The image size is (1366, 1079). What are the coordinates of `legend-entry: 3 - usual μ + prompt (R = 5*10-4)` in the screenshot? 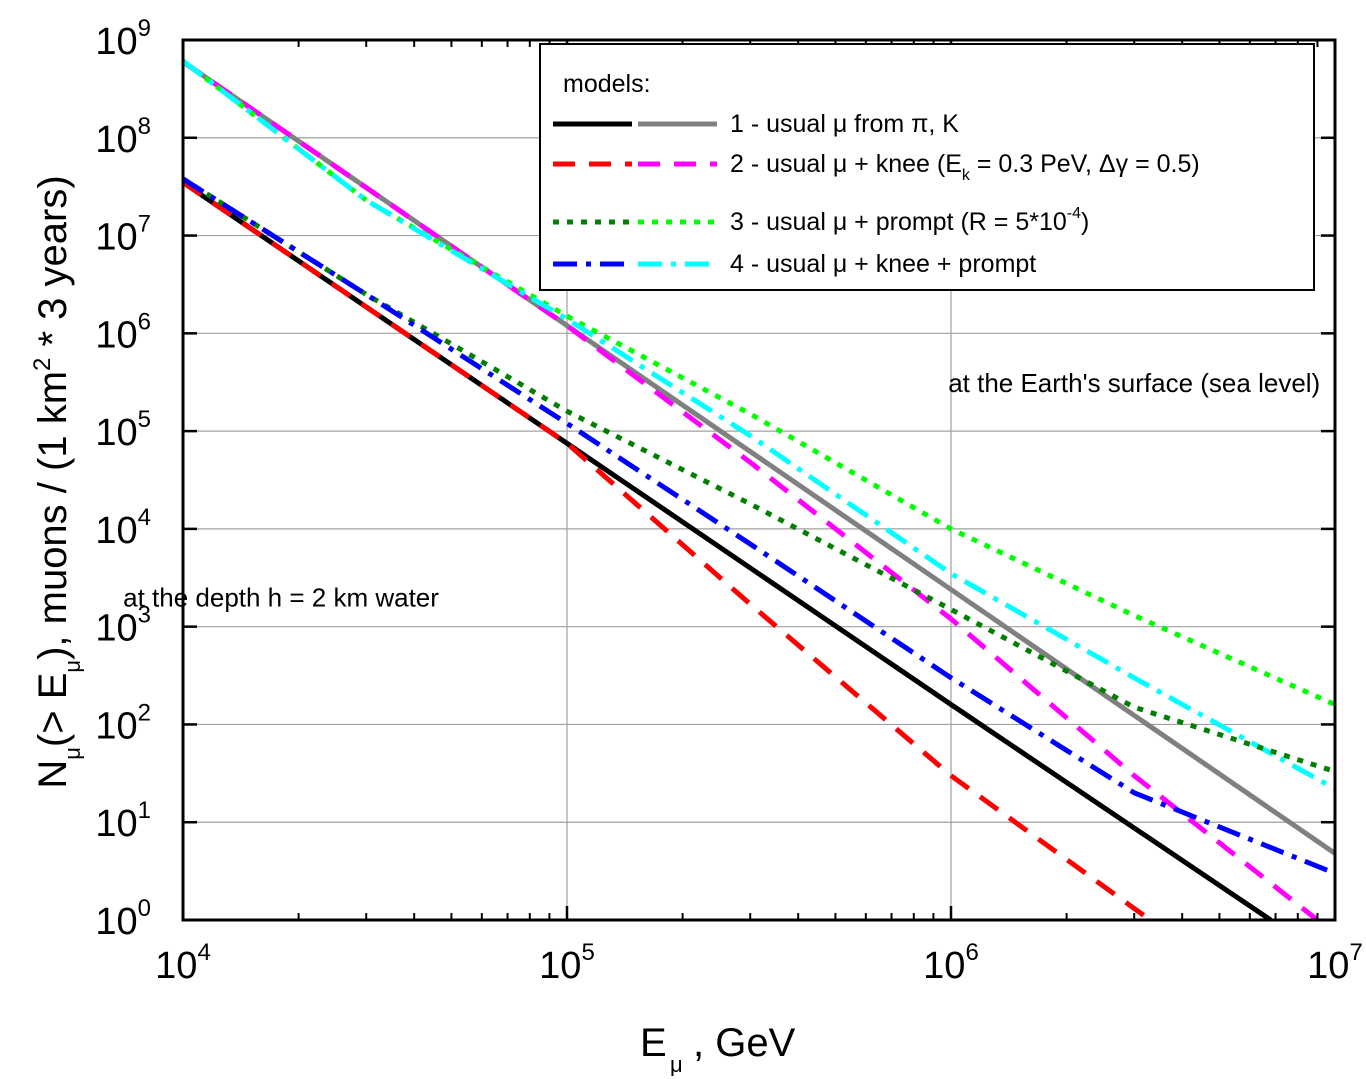 It's located at (821, 220).